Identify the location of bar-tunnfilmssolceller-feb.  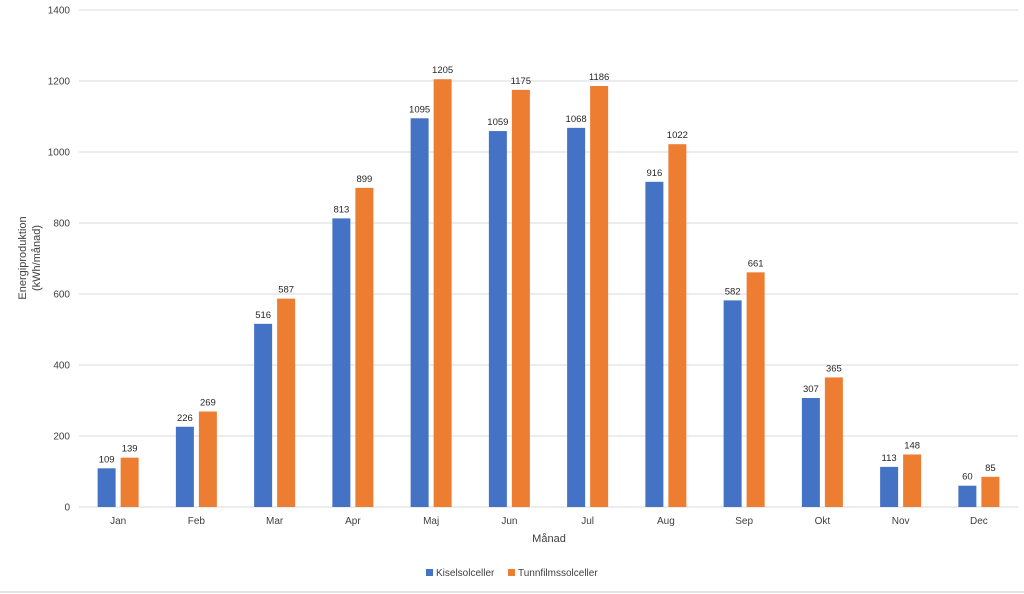
(207, 459).